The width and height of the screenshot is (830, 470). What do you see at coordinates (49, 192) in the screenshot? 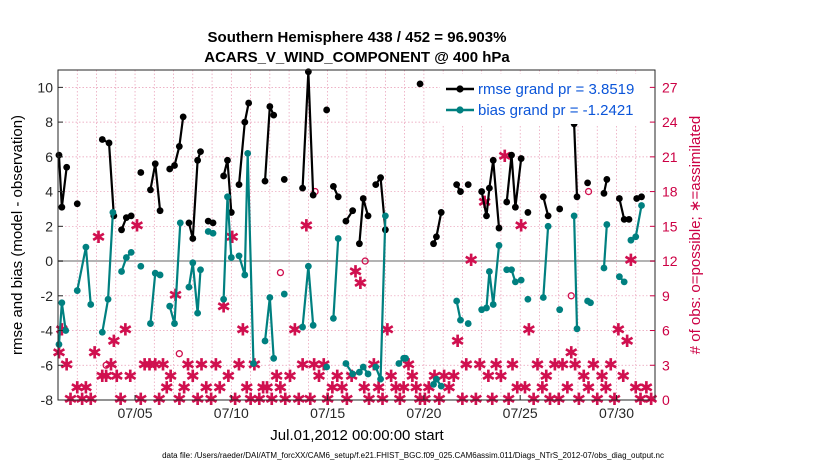
I see `y-tick-label: 4` at bounding box center [49, 192].